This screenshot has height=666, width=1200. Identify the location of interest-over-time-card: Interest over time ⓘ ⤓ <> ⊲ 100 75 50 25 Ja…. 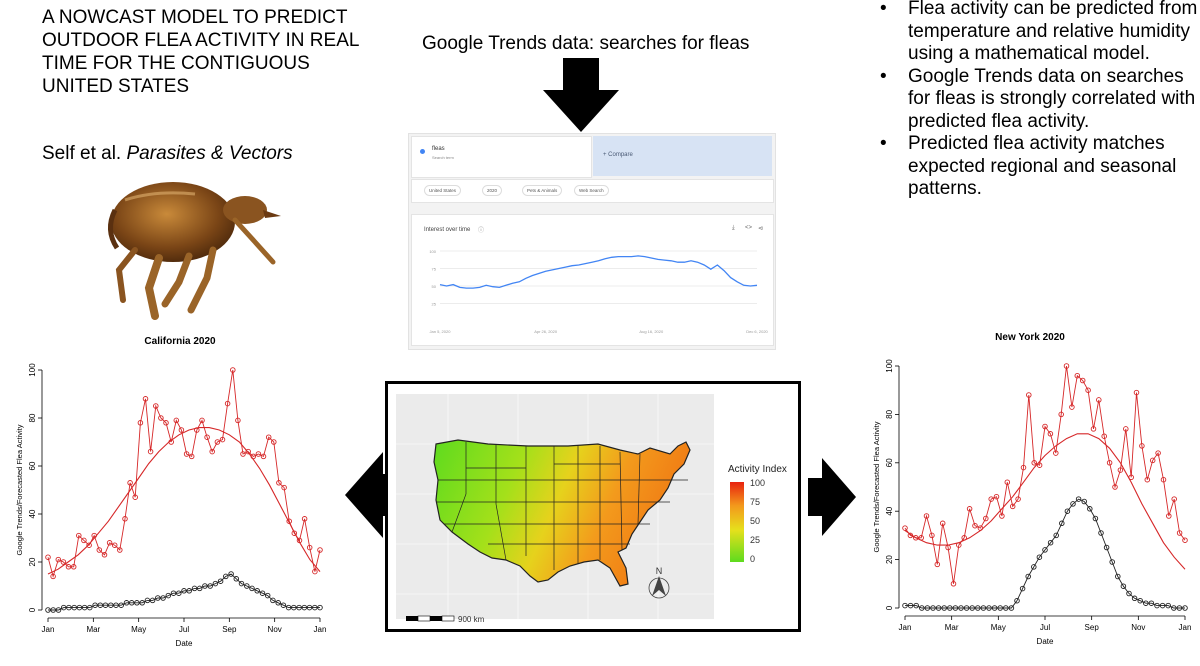
(592, 280).